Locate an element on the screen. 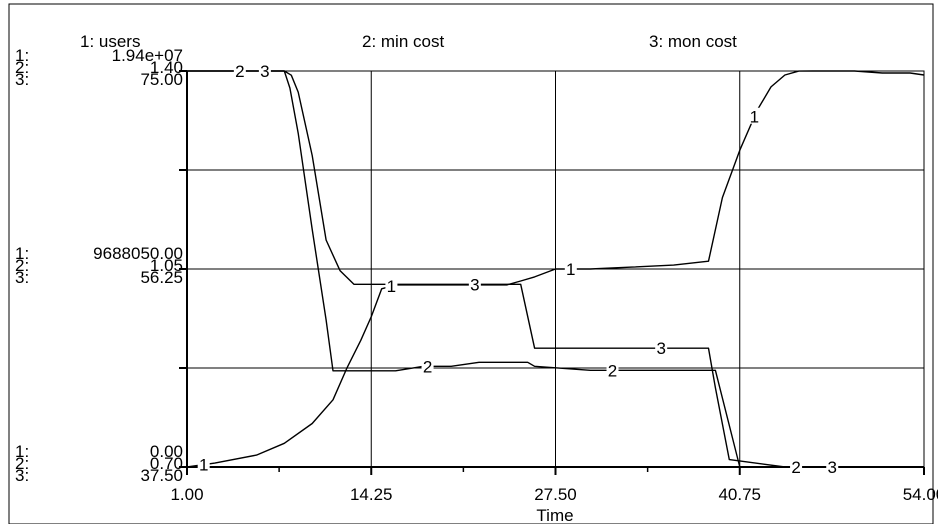 This screenshot has width=938, height=524. legend-users: 1: users is located at coordinates (110, 41).